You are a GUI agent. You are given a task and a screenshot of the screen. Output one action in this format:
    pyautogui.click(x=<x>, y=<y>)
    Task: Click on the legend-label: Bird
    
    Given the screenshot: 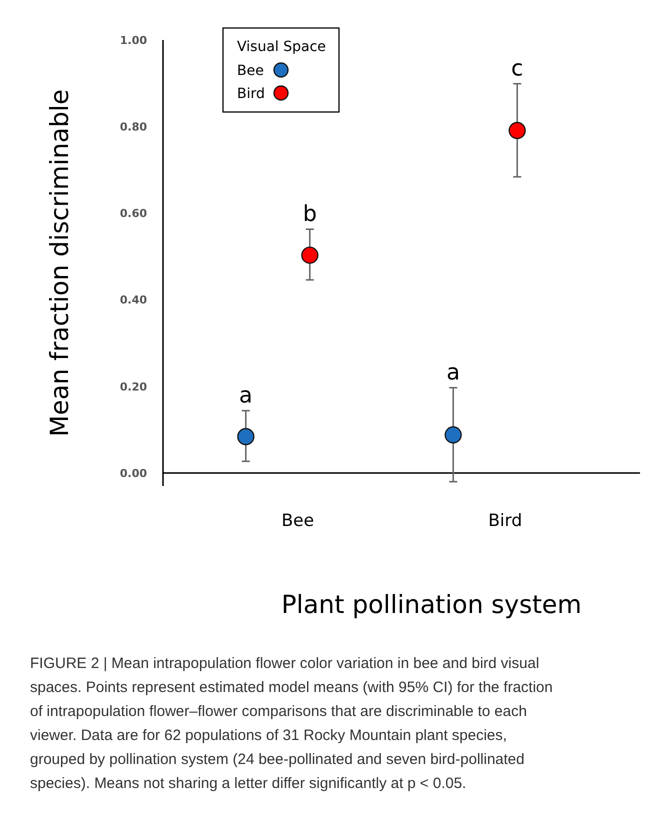 What is the action you would take?
    pyautogui.click(x=251, y=94)
    